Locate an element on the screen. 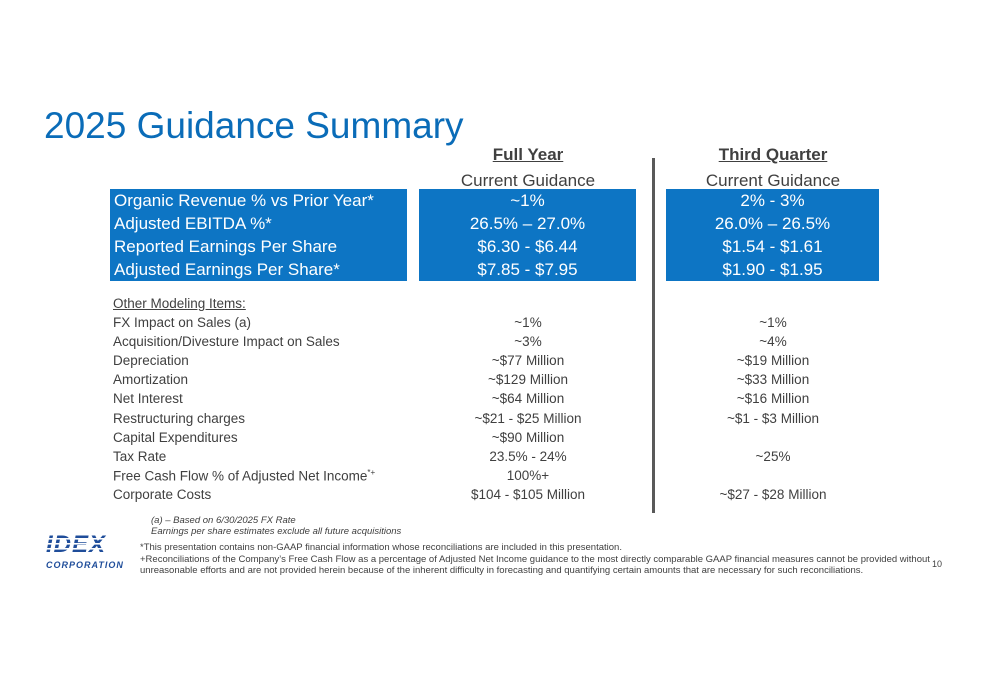 The height and width of the screenshot is (685, 1000). item-third-quarter: ~$27 - $28 Million is located at coordinates (773, 494).